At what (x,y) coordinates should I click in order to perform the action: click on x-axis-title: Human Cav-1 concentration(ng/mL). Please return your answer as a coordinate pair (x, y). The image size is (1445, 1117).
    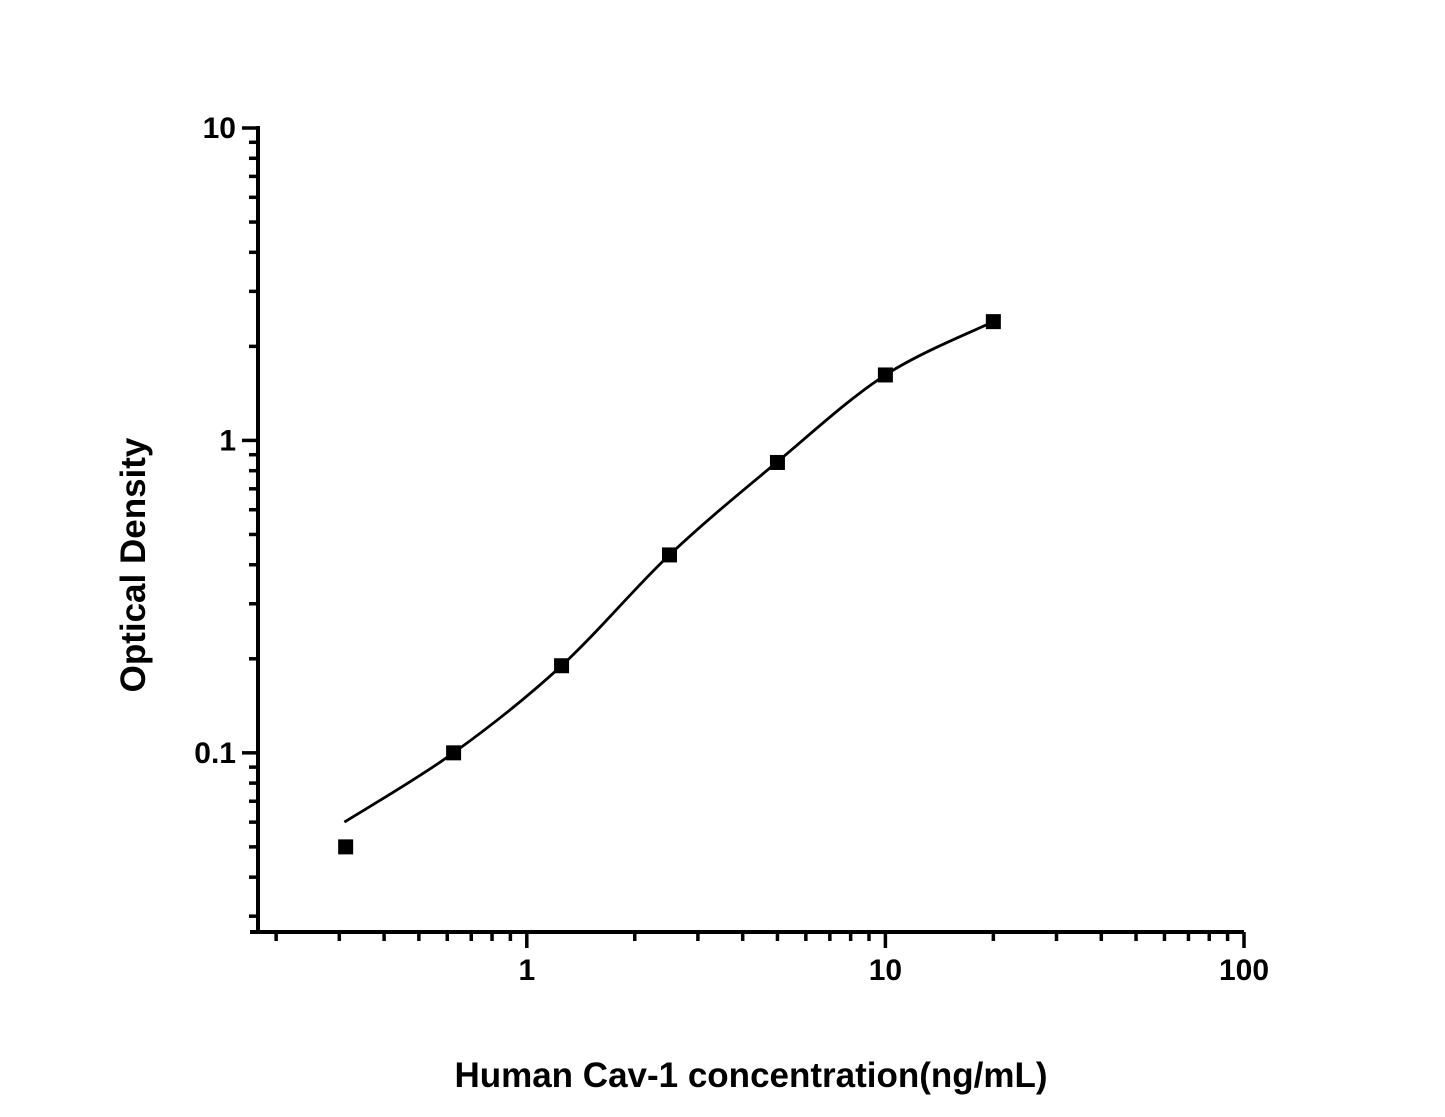
    Looking at the image, I should click on (751, 1075).